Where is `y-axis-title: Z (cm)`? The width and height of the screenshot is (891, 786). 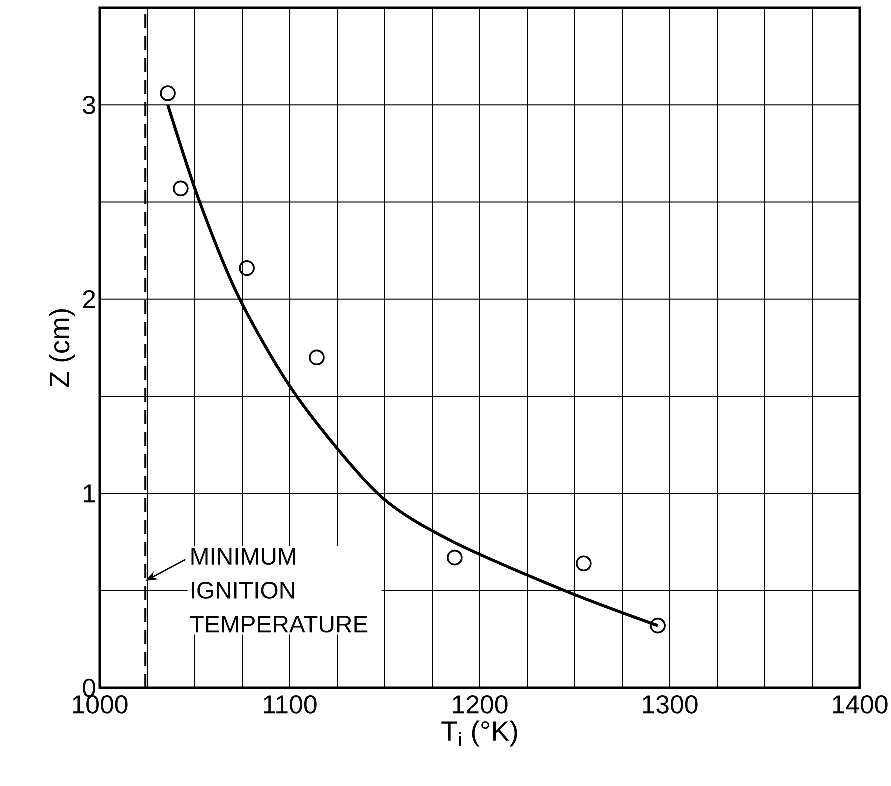 y-axis-title: Z (cm) is located at coordinates (62, 348).